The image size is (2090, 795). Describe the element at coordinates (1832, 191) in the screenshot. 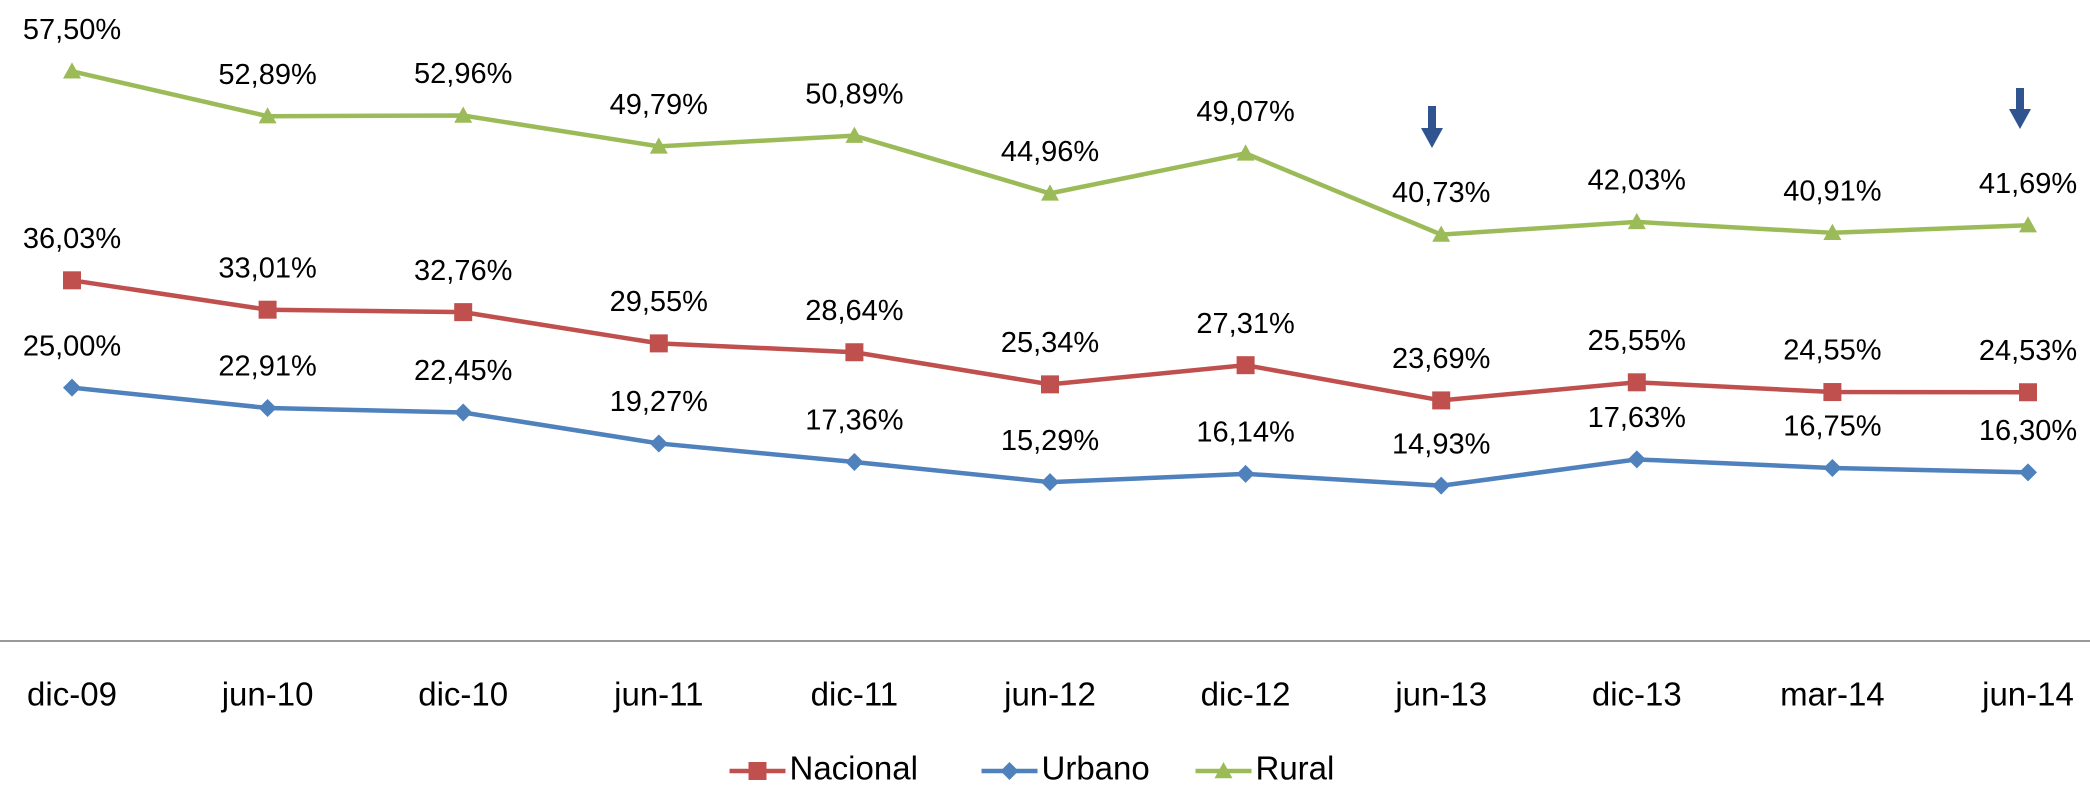

I see `data-label: 40,91%` at that location.